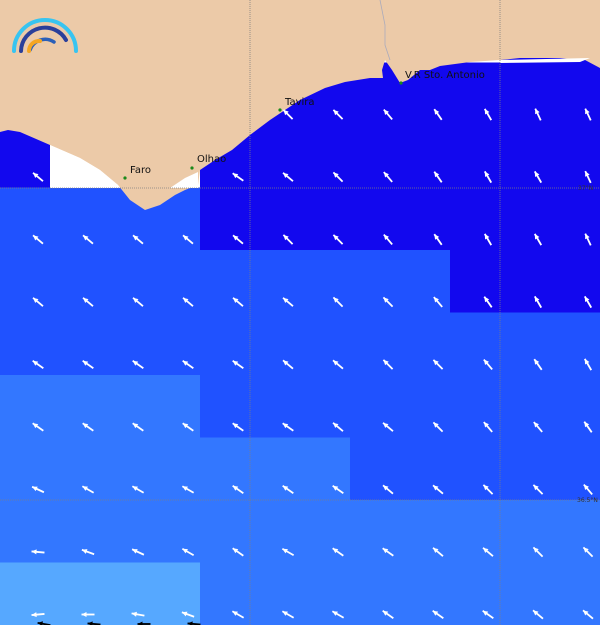  I want to click on town-label-olhao: Olhao, so click(211, 159).